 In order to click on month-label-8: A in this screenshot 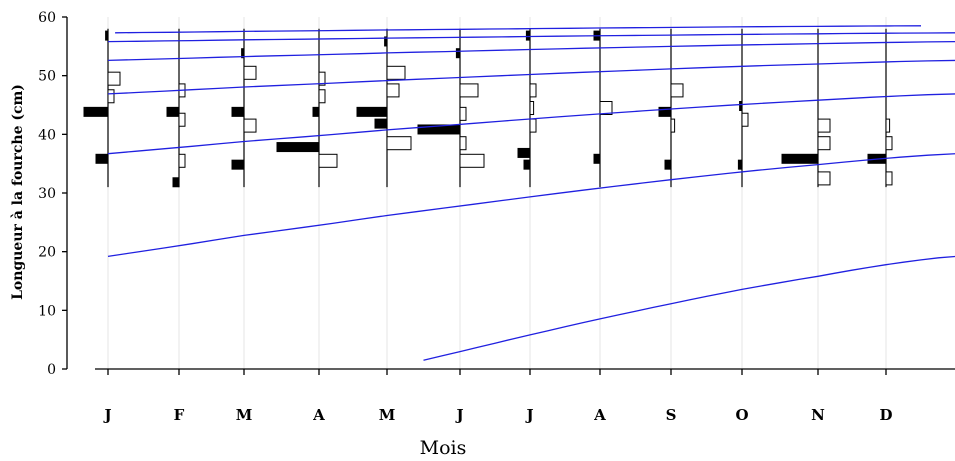, I will do `click(599, 415)`.